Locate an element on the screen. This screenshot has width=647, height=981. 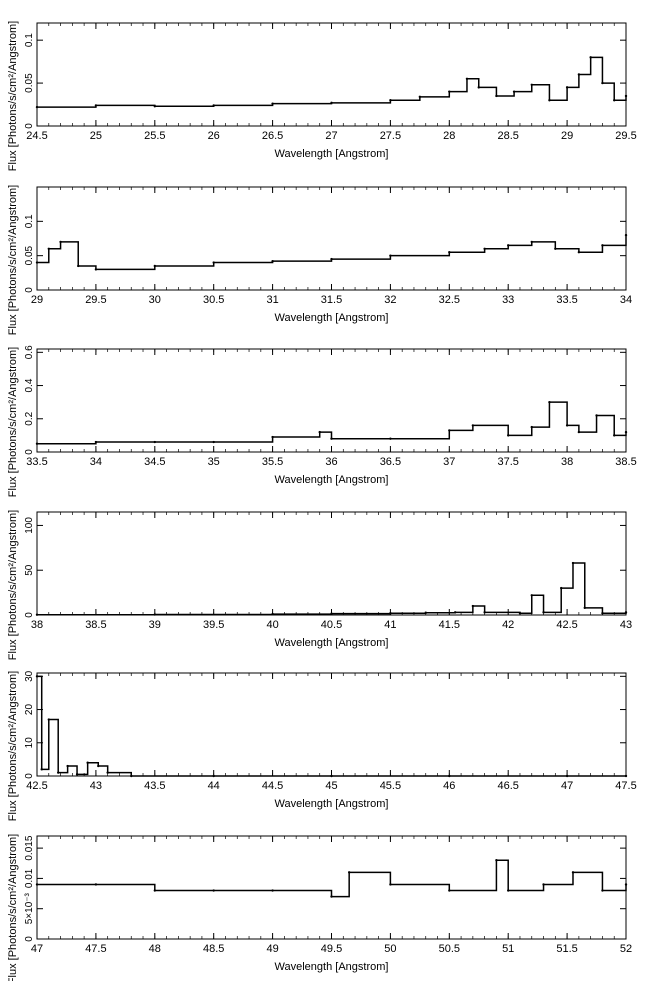
x-tick-label: 34 is located at coordinates (626, 300).